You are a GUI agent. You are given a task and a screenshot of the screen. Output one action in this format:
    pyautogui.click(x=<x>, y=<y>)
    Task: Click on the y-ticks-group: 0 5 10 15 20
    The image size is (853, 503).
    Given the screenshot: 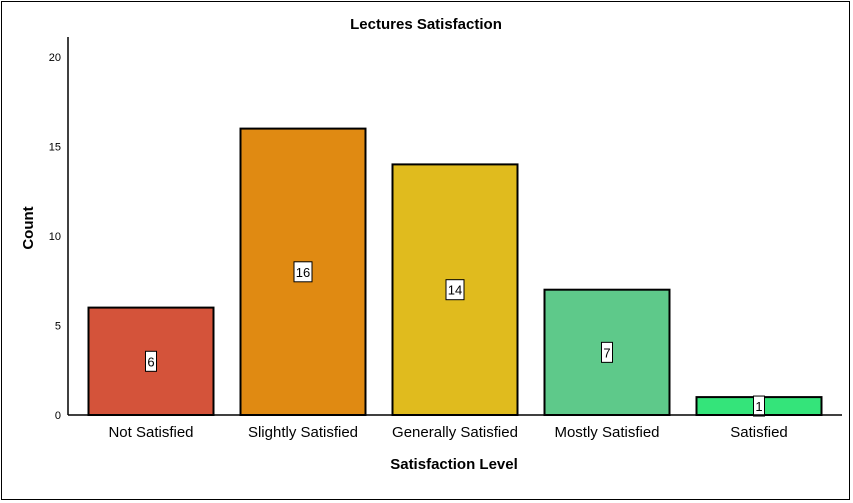 What is the action you would take?
    pyautogui.click(x=55, y=237)
    